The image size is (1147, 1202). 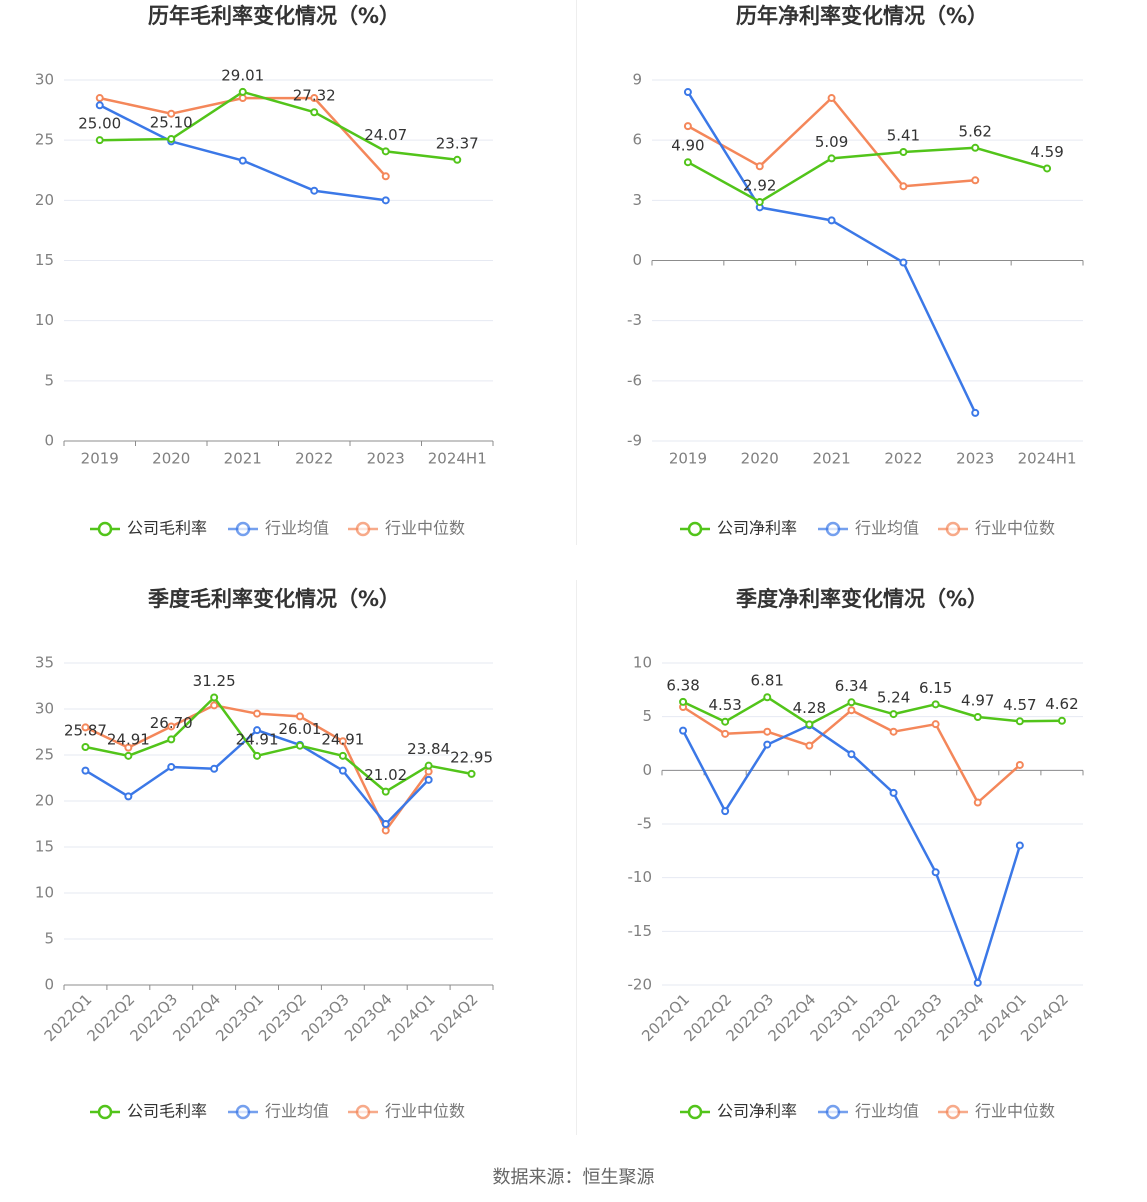 What do you see at coordinates (975, 131) in the screenshot?
I see `data-label: 5.62` at bounding box center [975, 131].